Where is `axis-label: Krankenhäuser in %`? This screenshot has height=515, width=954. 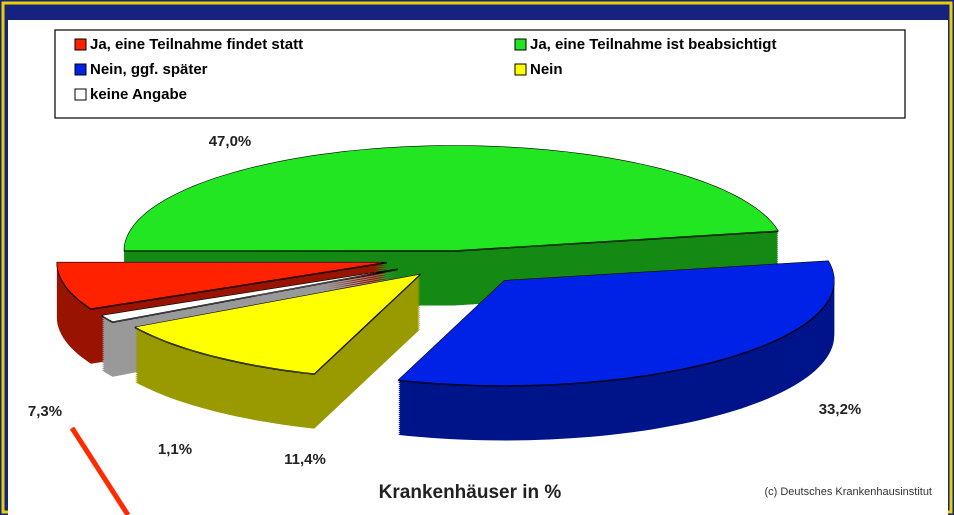
axis-label: Krankenhäuser in % is located at coordinates (470, 492).